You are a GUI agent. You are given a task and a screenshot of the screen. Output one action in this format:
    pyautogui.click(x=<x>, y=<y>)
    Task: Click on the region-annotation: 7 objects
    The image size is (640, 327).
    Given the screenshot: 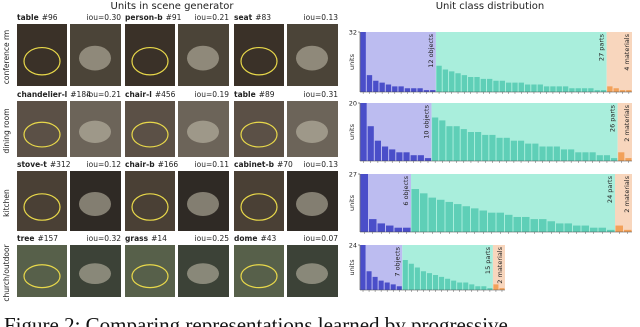 What is the action you would take?
    pyautogui.click(x=397, y=261)
    